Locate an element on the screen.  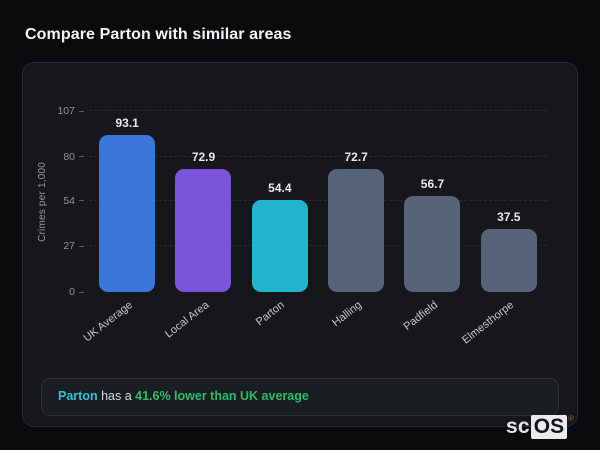
x-axis-label: Parton is located at coordinates (271, 314).